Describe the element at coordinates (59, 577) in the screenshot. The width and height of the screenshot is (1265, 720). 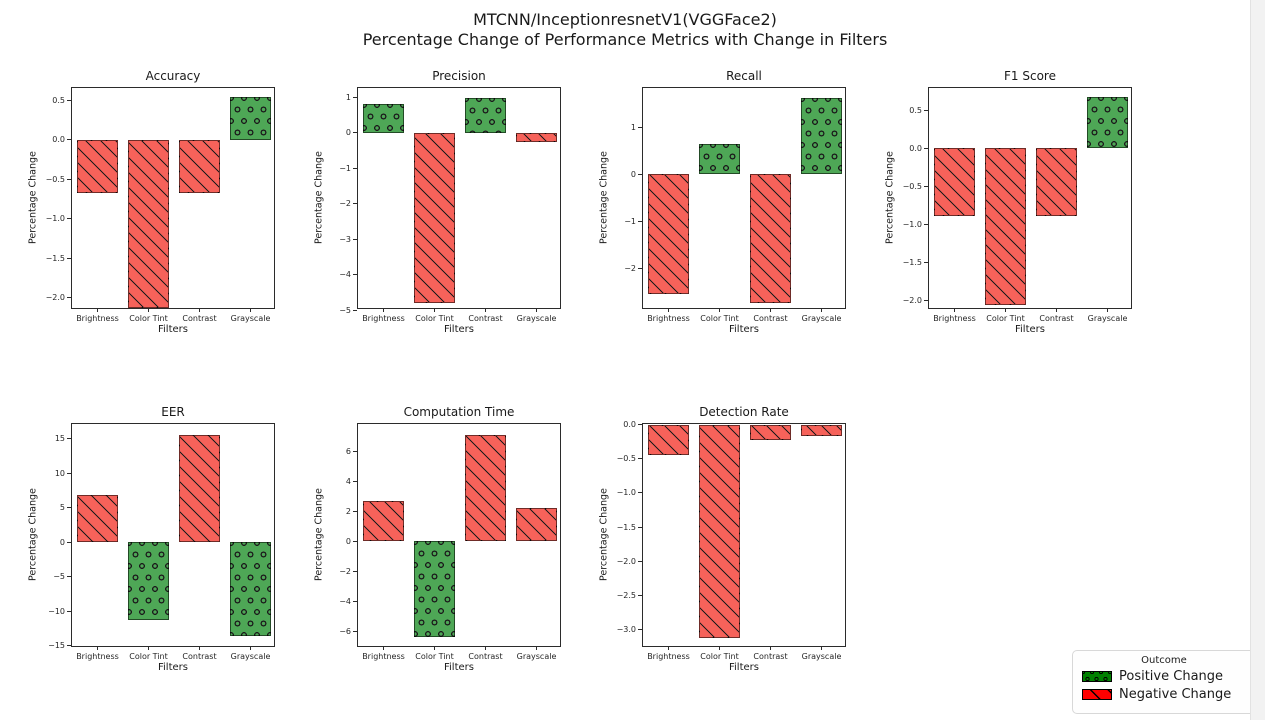
I see `y-tick-label: −5` at that location.